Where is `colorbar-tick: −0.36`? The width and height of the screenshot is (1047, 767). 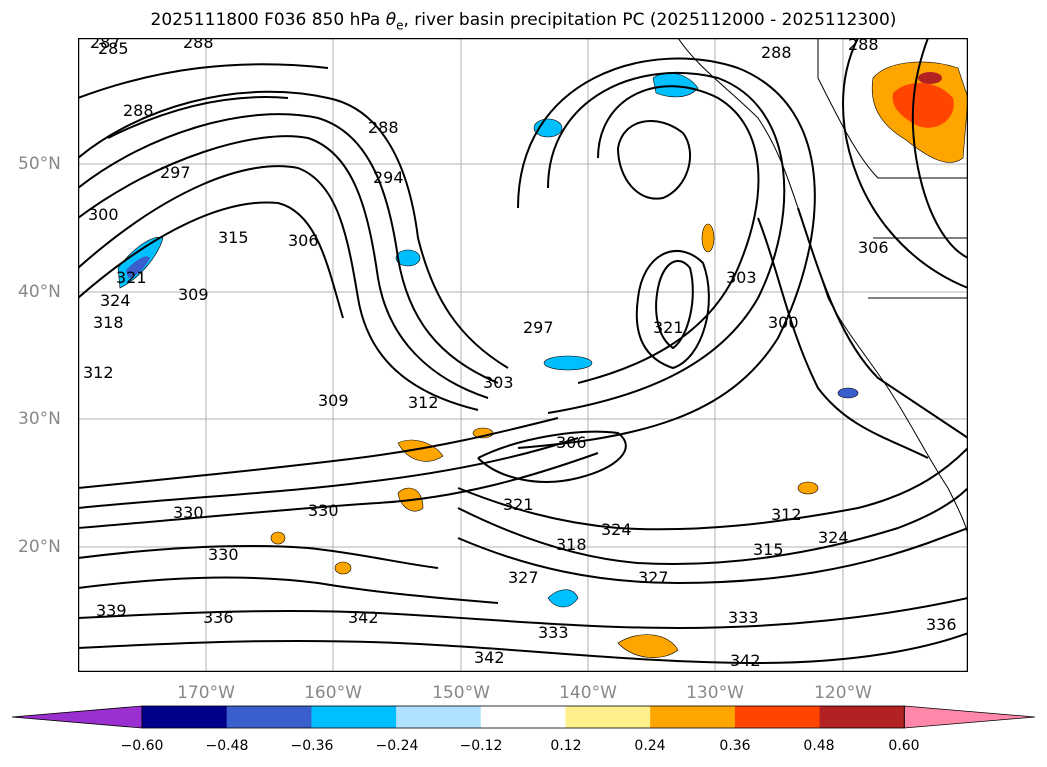
colorbar-tick: −0.36 is located at coordinates (312, 746).